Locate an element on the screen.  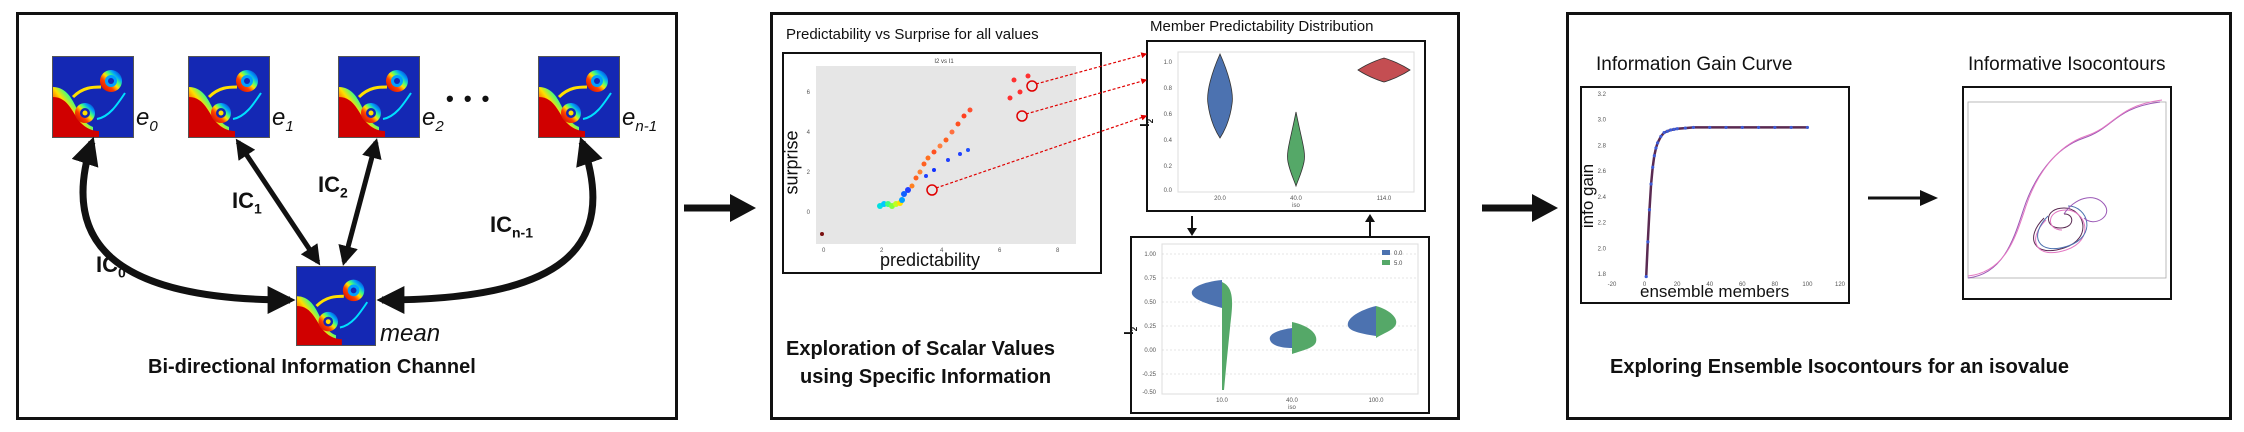
curve-xtick: 20 is located at coordinates (1677, 285).